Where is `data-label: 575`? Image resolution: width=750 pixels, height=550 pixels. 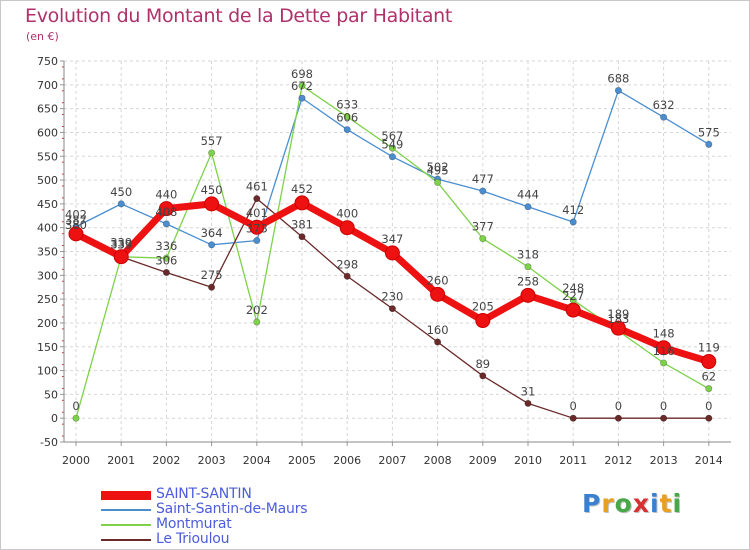 data-label: 575 is located at coordinates (709, 132).